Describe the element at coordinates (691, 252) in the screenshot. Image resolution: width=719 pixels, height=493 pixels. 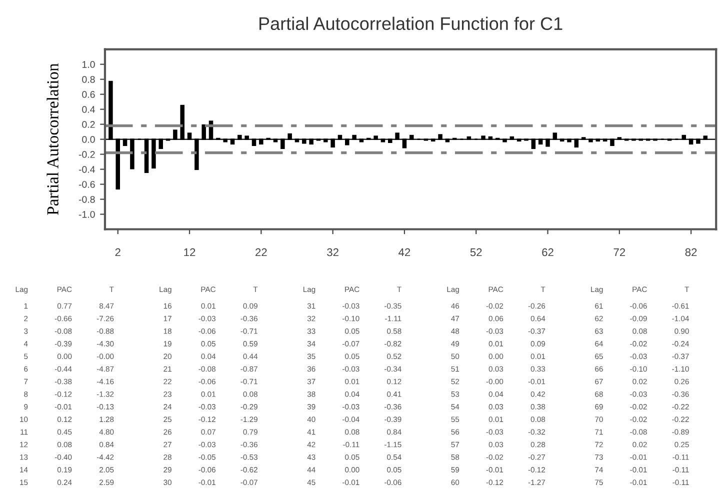
I see `x-tick-label: 82` at that location.